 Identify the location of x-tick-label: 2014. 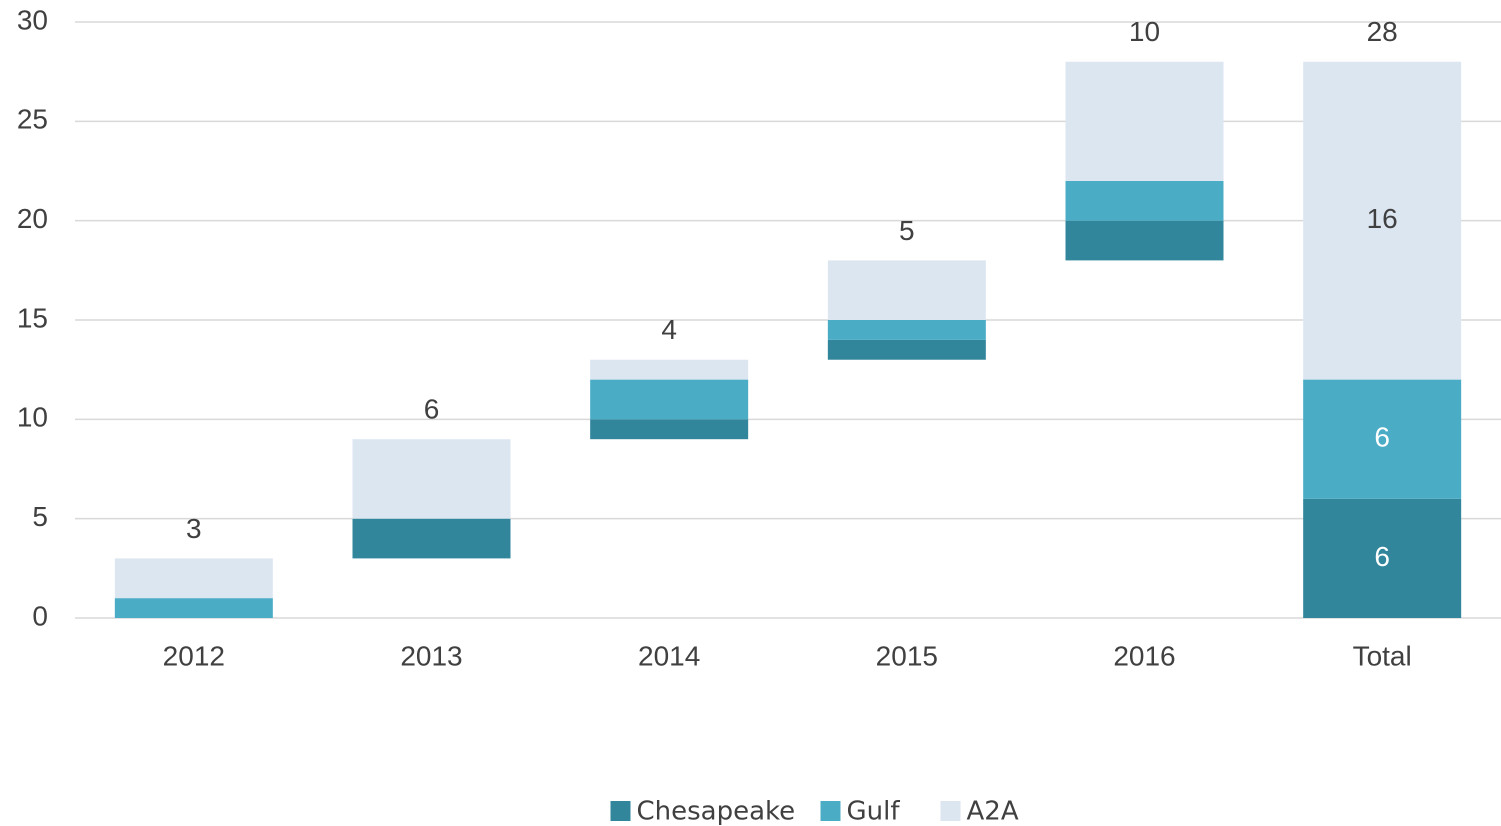
(669, 655).